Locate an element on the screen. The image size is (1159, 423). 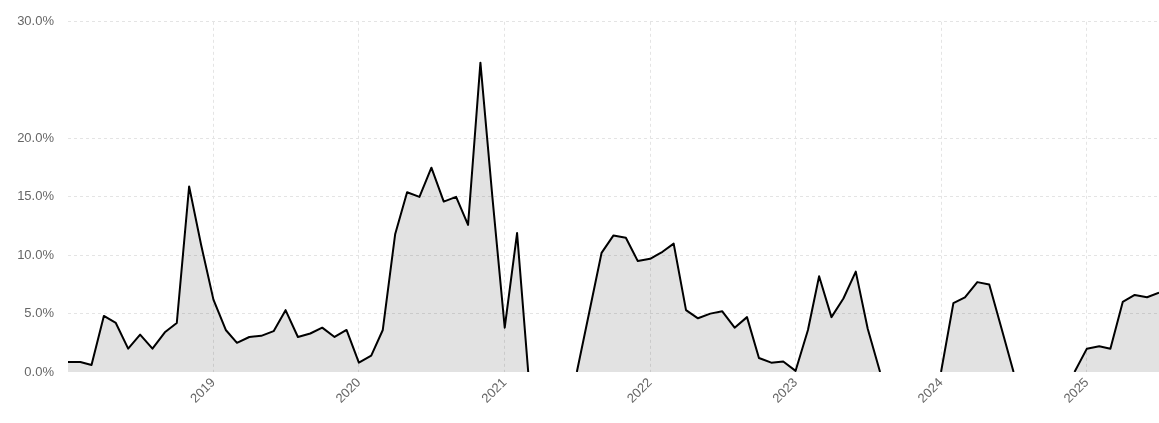
y-tick-label: 5.0% is located at coordinates (39, 313).